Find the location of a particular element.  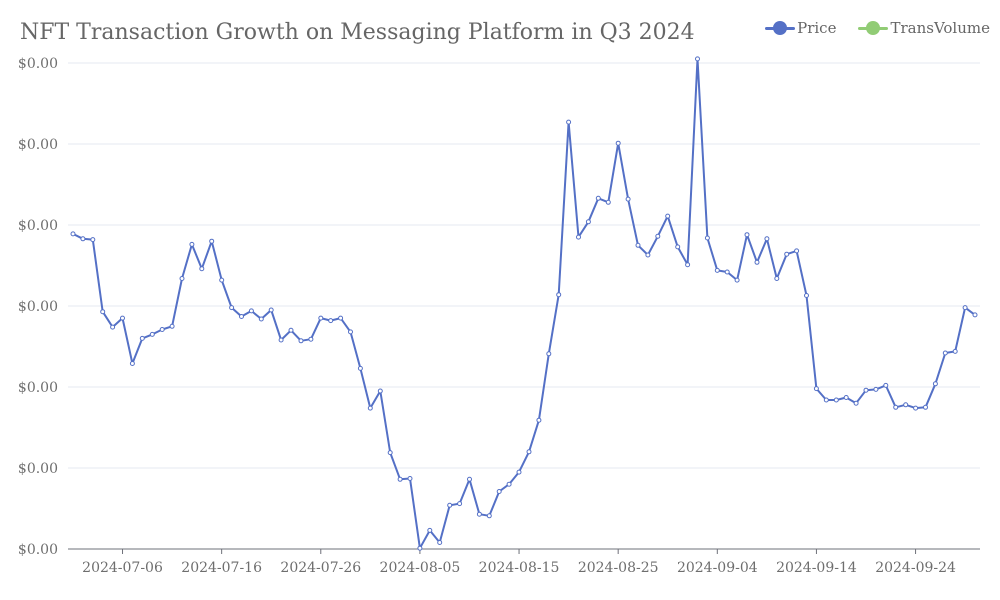

legend-item-transvolume: TransVolume is located at coordinates (924, 28).